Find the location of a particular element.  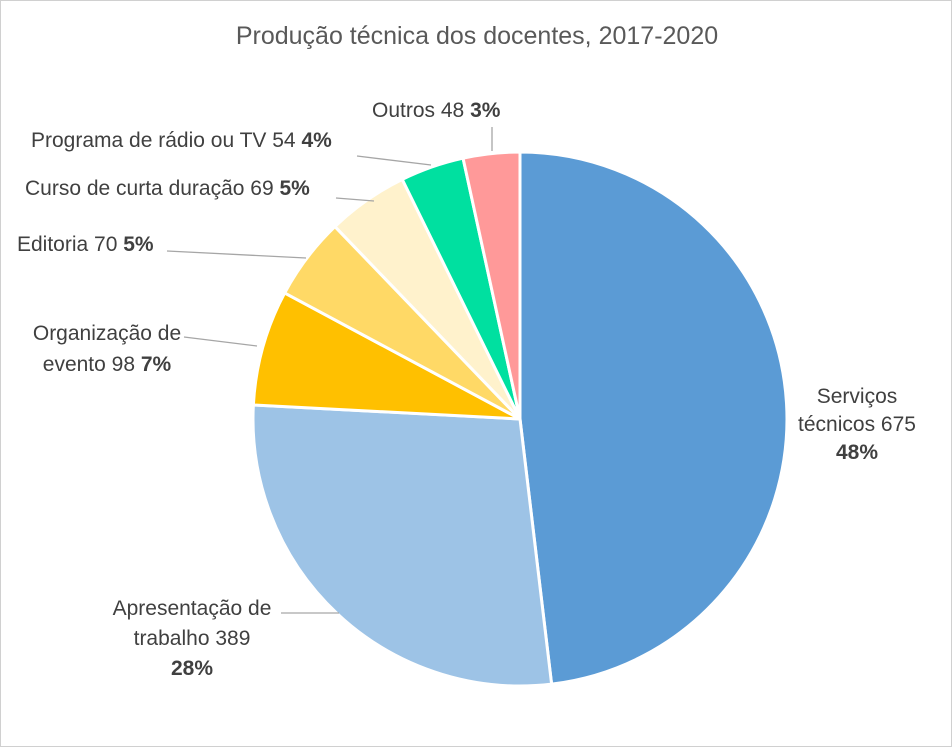

data-label-servicos-tecnicos-text: Serviços is located at coordinates (857, 396).